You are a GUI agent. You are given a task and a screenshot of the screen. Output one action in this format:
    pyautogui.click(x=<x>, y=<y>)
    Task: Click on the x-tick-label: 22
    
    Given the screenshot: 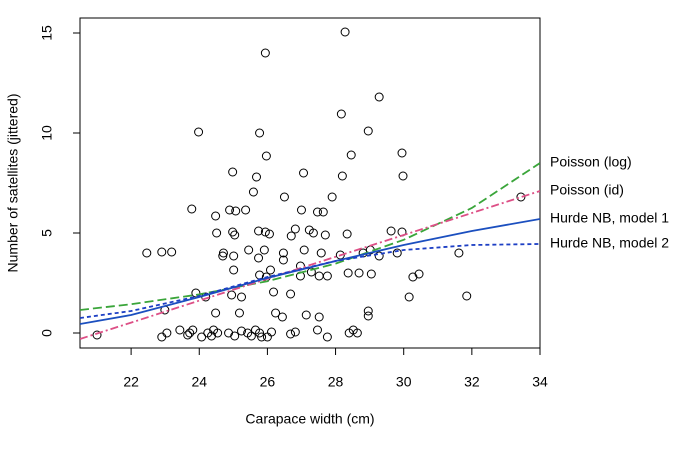 What is the action you would take?
    pyautogui.click(x=131, y=382)
    